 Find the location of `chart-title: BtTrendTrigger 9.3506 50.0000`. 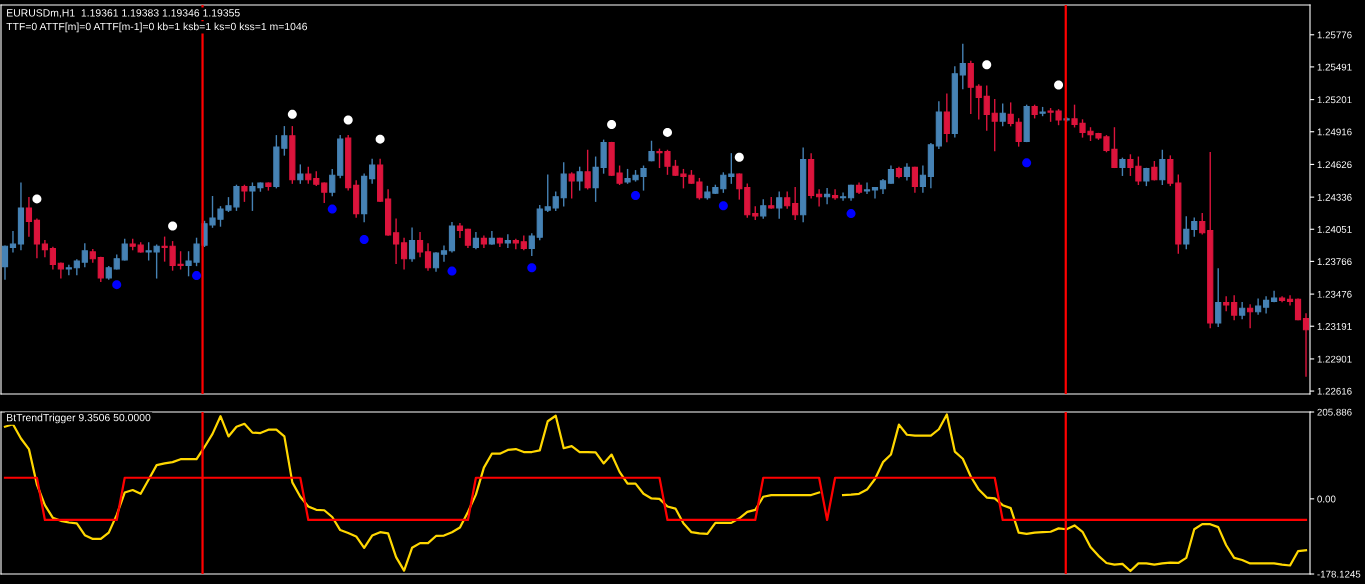

chart-title: BtTrendTrigger 9.3506 50.0000 is located at coordinates (79, 418).